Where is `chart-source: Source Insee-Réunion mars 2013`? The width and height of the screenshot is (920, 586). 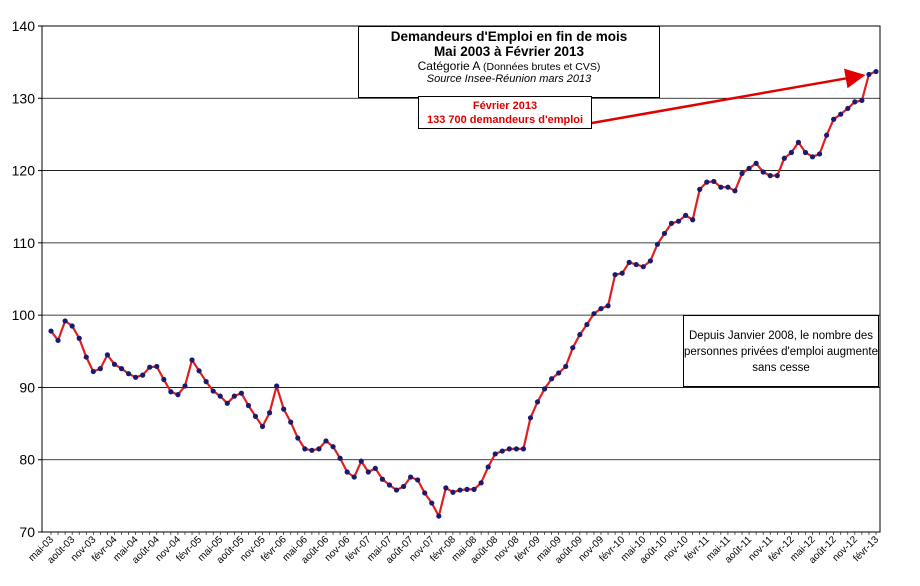 chart-source: Source Insee-Réunion mars 2013 is located at coordinates (509, 79).